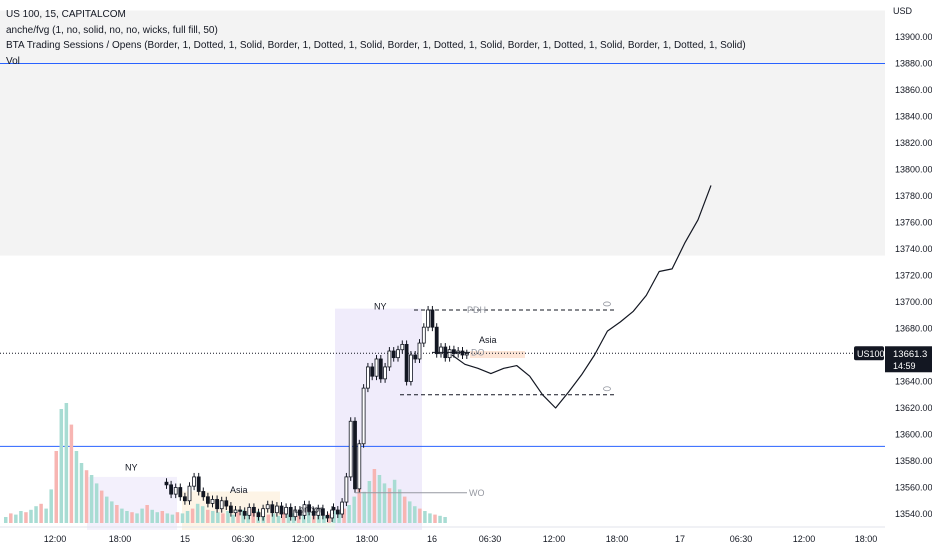 The image size is (932, 550). What do you see at coordinates (66, 14) in the screenshot?
I see `symbol-title: US 100, 15, CAPITALCOM` at bounding box center [66, 14].